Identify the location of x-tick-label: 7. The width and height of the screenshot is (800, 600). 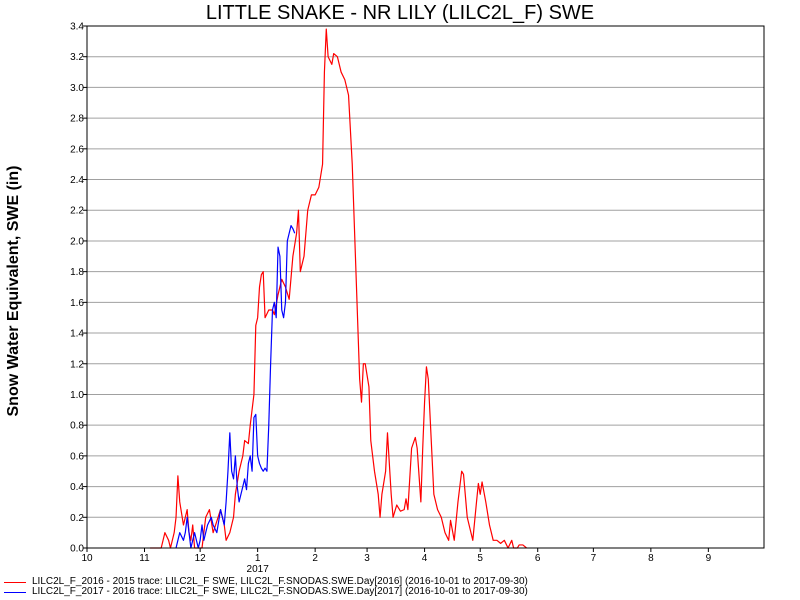
(594, 558).